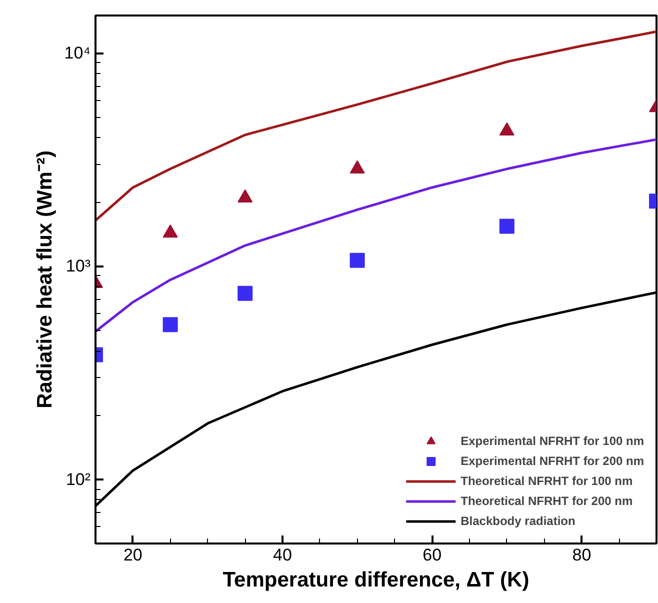 The width and height of the screenshot is (658, 603). Describe the element at coordinates (546, 481) in the screenshot. I see `legend-label: Theoretical NFRHT for 100 nm` at that location.